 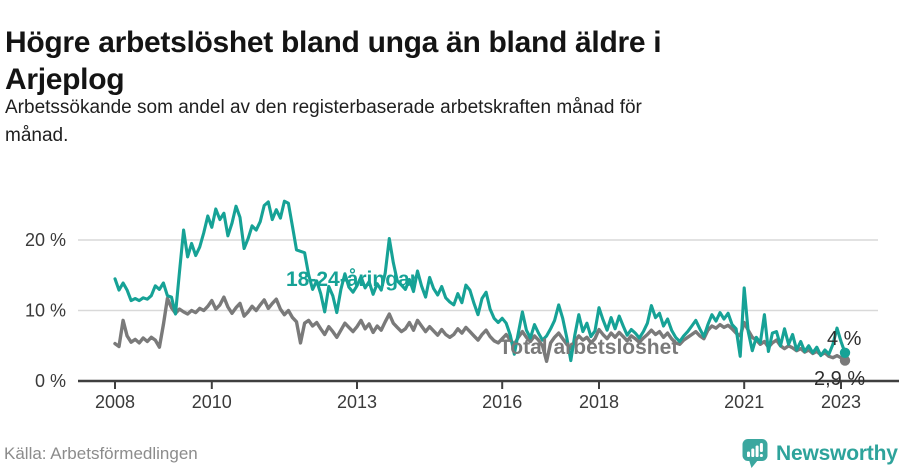 I want to click on y-tick-label-0: 0 %, so click(x=50, y=381).